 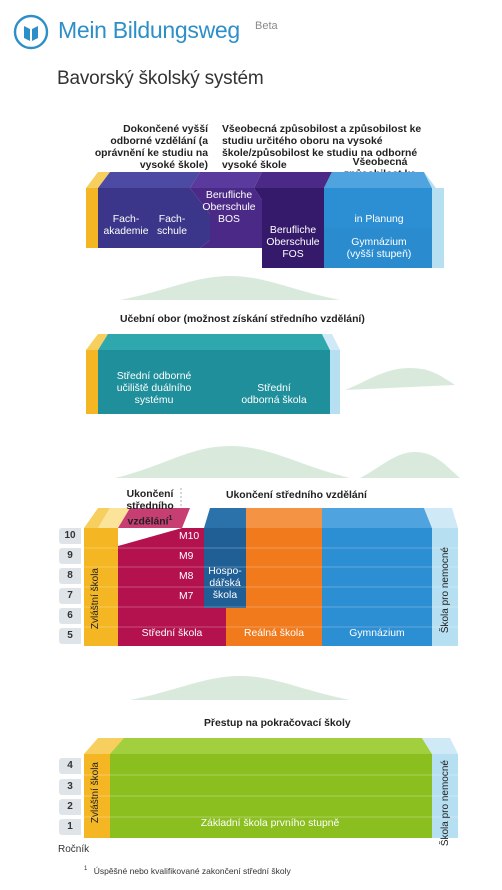 What do you see at coordinates (284, 518) in the screenshot?
I see `realna-top` at bounding box center [284, 518].